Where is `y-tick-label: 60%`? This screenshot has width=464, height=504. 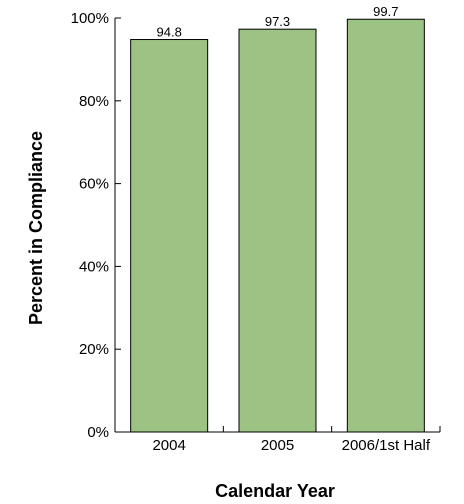 y-tick-label: 60% is located at coordinates (94, 184).